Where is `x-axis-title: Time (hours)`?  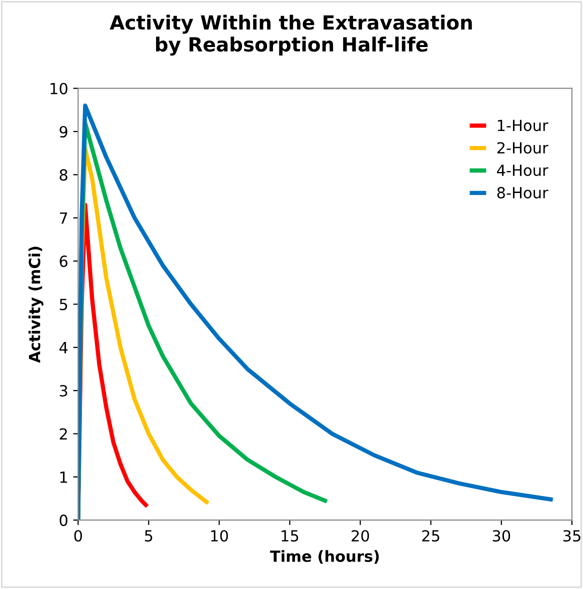
x-axis-title: Time (hours) is located at coordinates (324, 557).